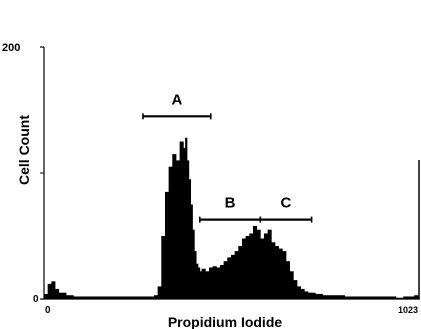 This screenshot has width=421, height=329. What do you see at coordinates (11, 48) in the screenshot?
I see `y-tick-label-max: 200` at bounding box center [11, 48].